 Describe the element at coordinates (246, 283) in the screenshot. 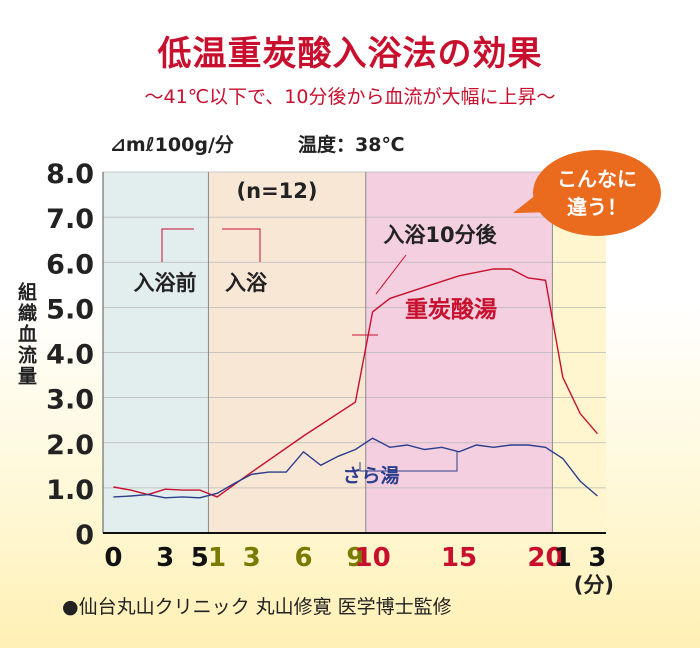

I see `bath-label: 入浴` at that location.